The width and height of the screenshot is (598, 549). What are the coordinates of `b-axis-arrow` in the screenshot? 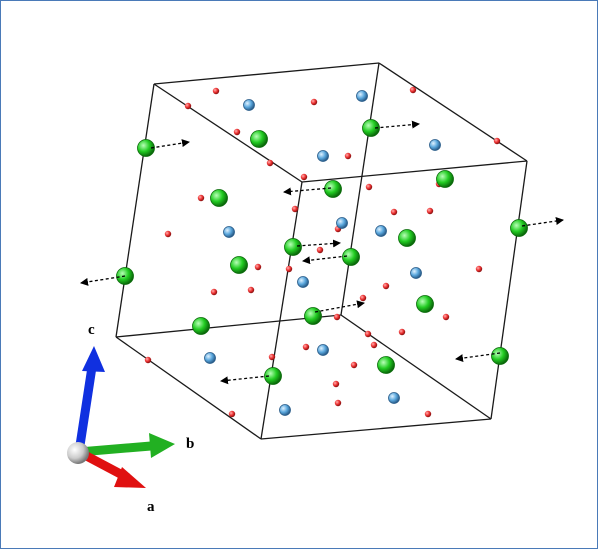 It's located at (126, 445).